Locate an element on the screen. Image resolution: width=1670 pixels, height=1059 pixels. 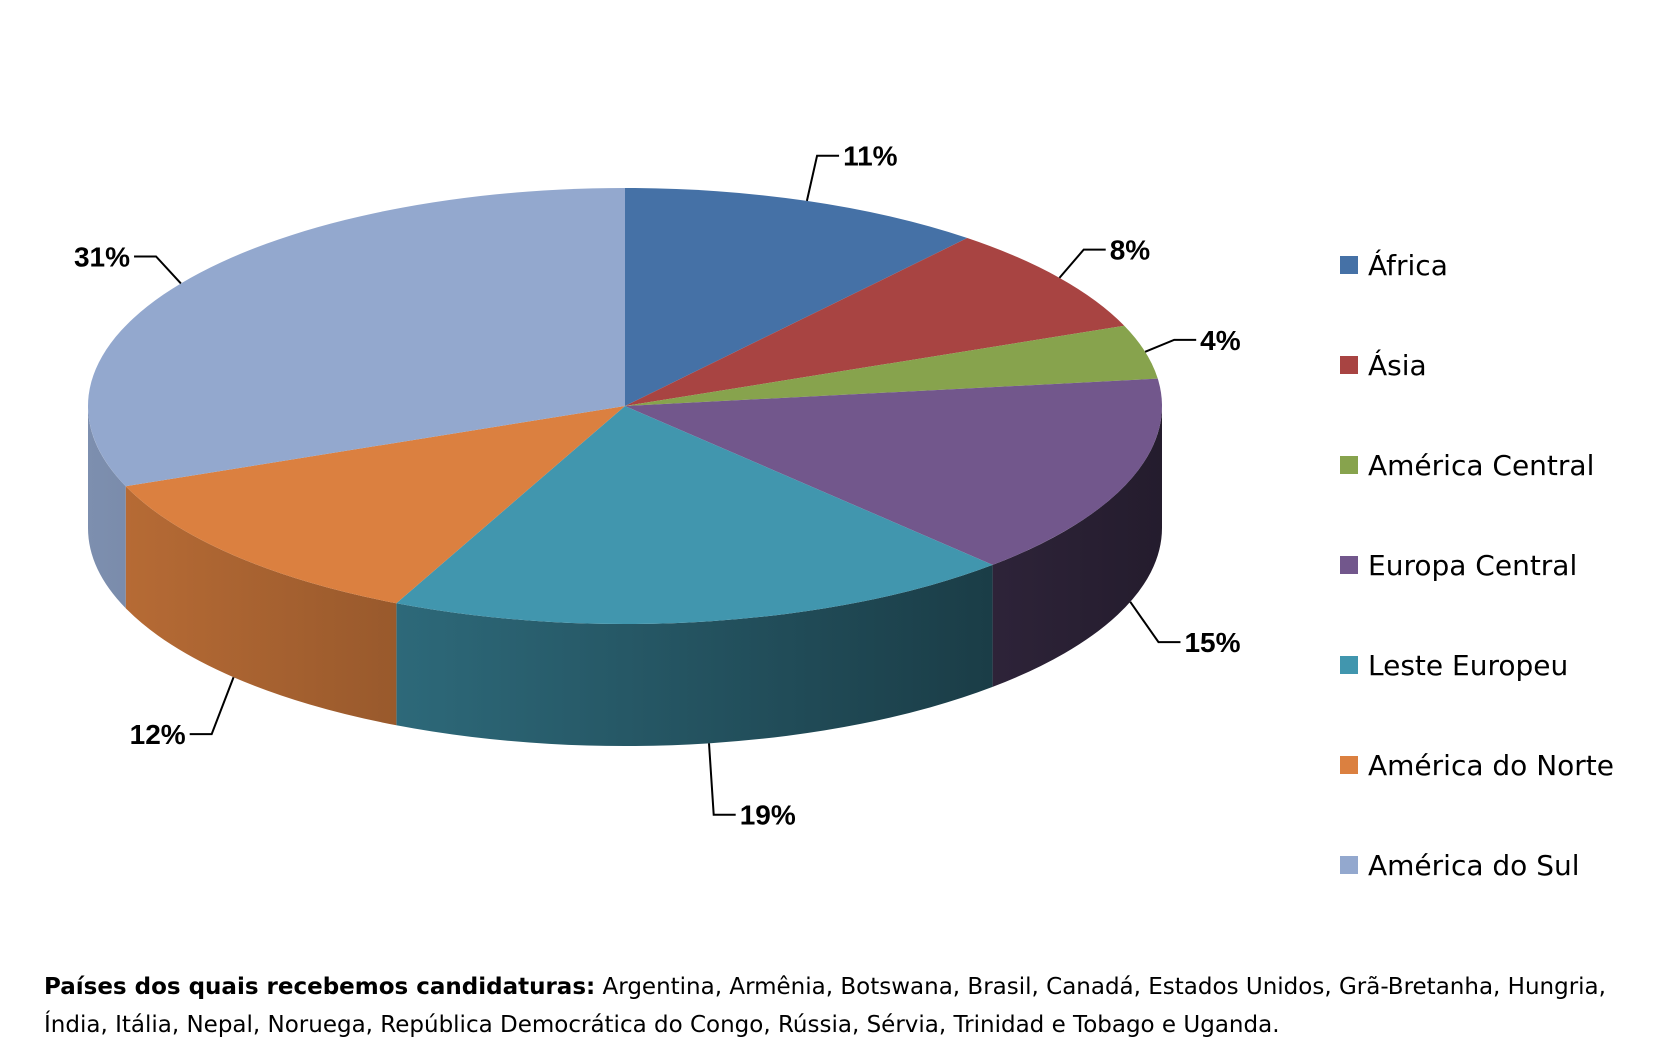
slice-side-europa-central is located at coordinates (1077, 546).